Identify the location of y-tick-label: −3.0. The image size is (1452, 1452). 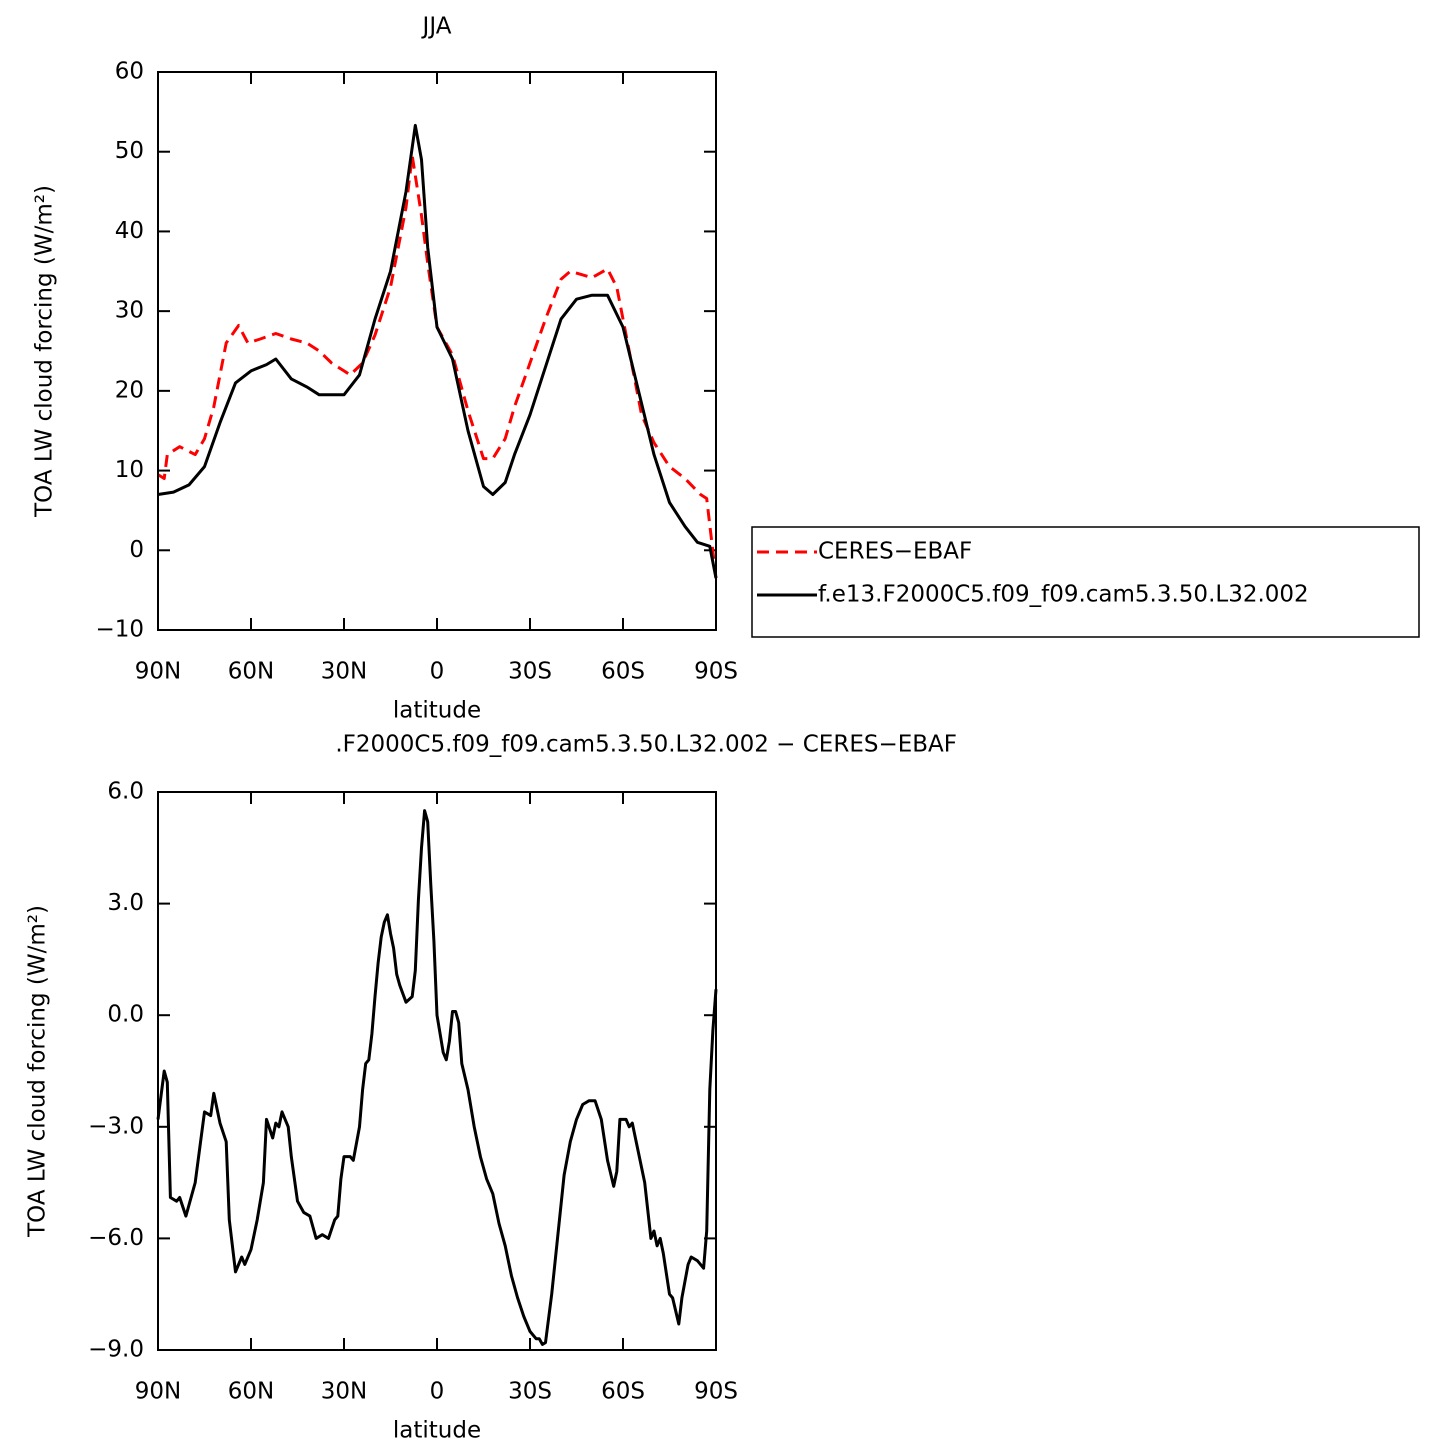
(116, 1126).